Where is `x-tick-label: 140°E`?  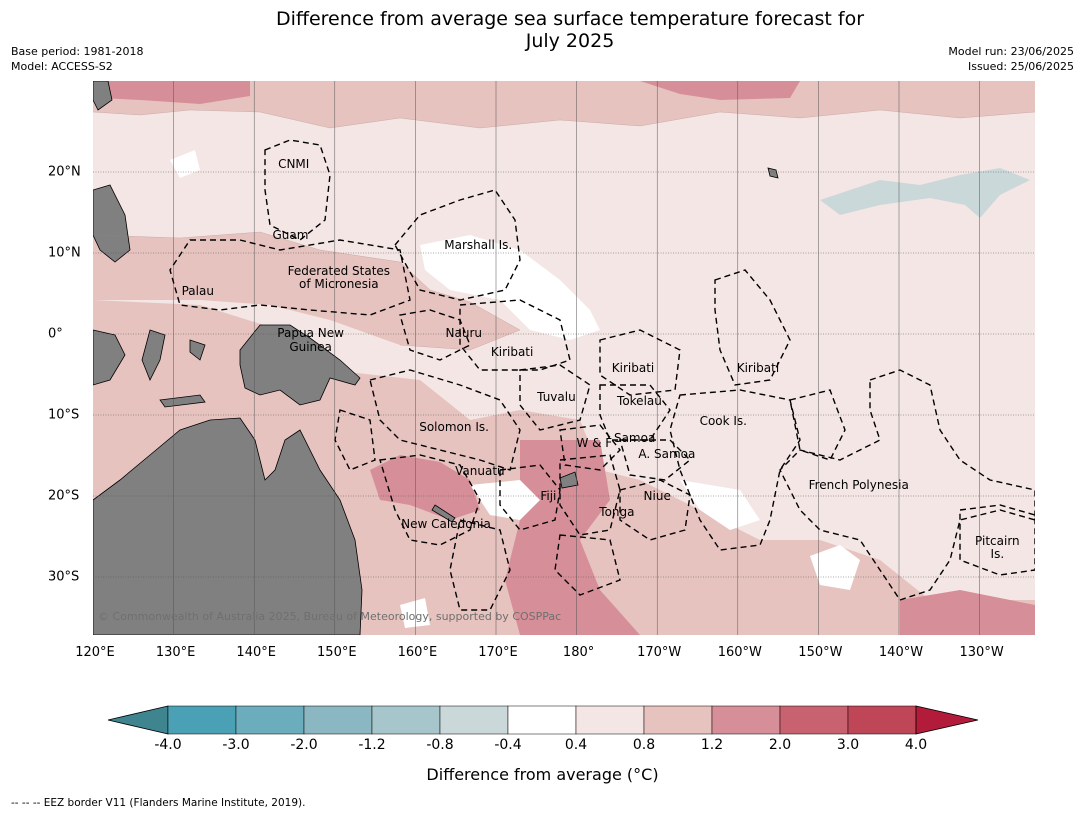
x-tick-label: 140°E is located at coordinates (256, 652).